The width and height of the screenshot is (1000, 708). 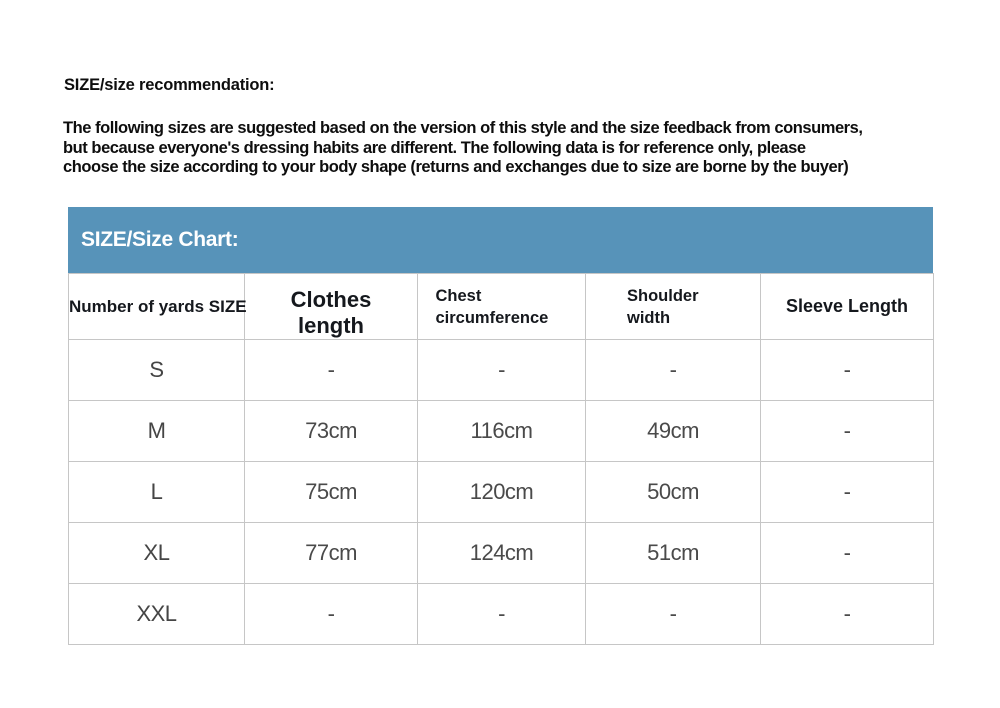 What do you see at coordinates (156, 370) in the screenshot?
I see `size-cell: S` at bounding box center [156, 370].